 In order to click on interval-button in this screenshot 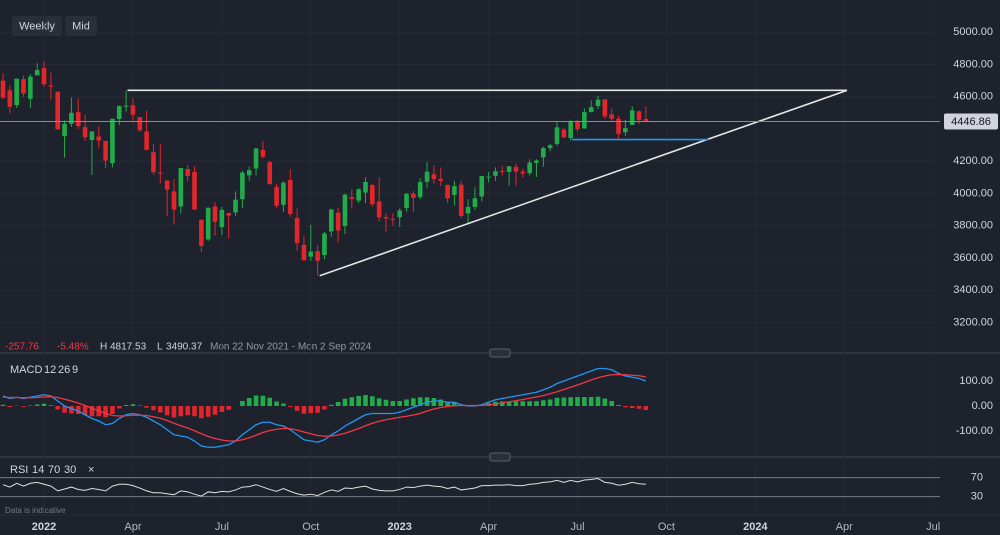, I will do `click(37, 26)`.